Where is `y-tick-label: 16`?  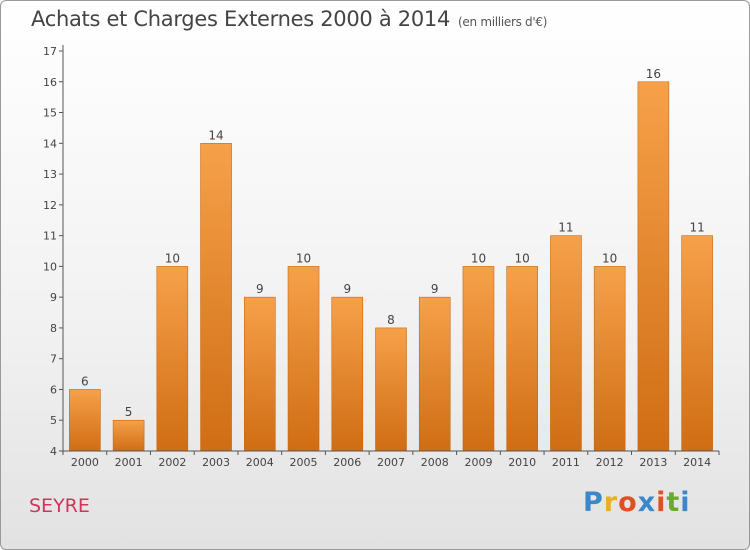 y-tick-label: 16 is located at coordinates (50, 82).